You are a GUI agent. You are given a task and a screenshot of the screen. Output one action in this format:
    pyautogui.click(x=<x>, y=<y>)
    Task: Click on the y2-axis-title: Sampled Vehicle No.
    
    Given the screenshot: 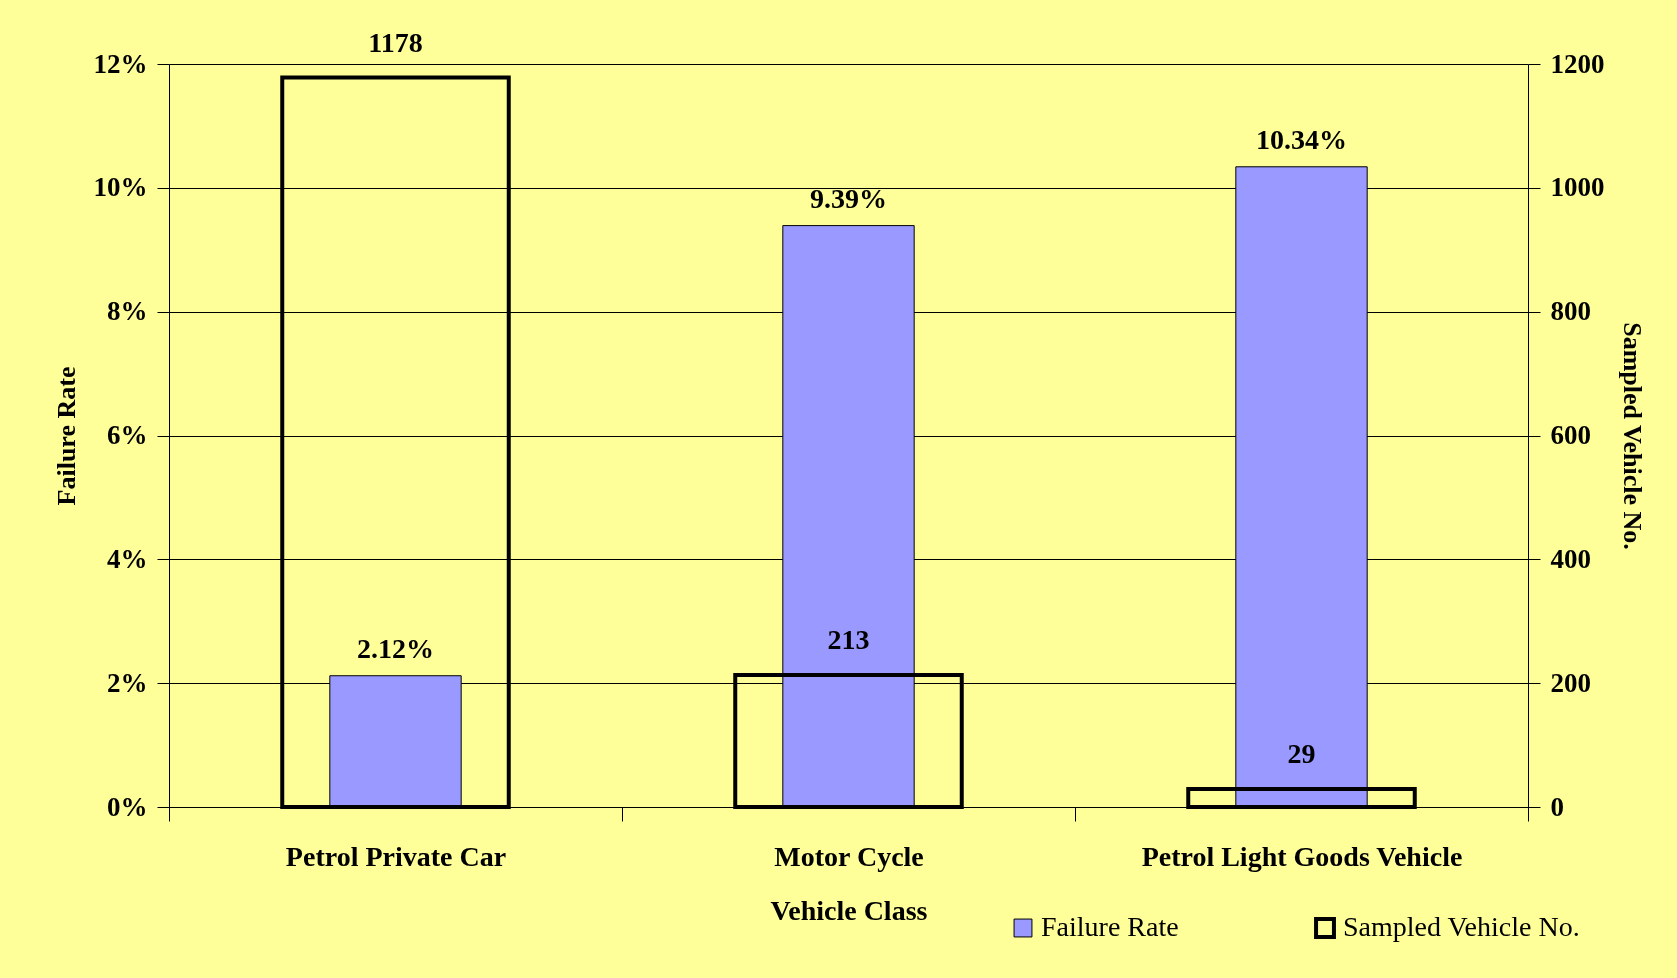 What is the action you would take?
    pyautogui.click(x=1632, y=436)
    